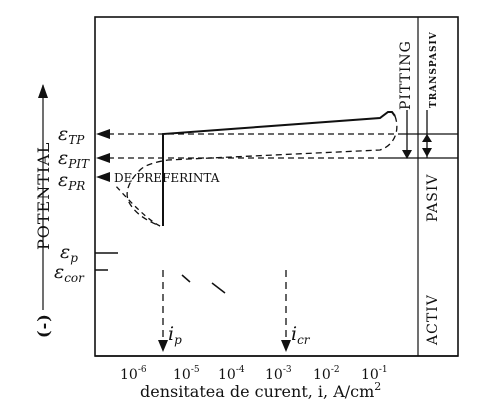 The width and height of the screenshot is (491, 405). What do you see at coordinates (301, 335) in the screenshot?
I see `icr-label: icr` at bounding box center [301, 335].